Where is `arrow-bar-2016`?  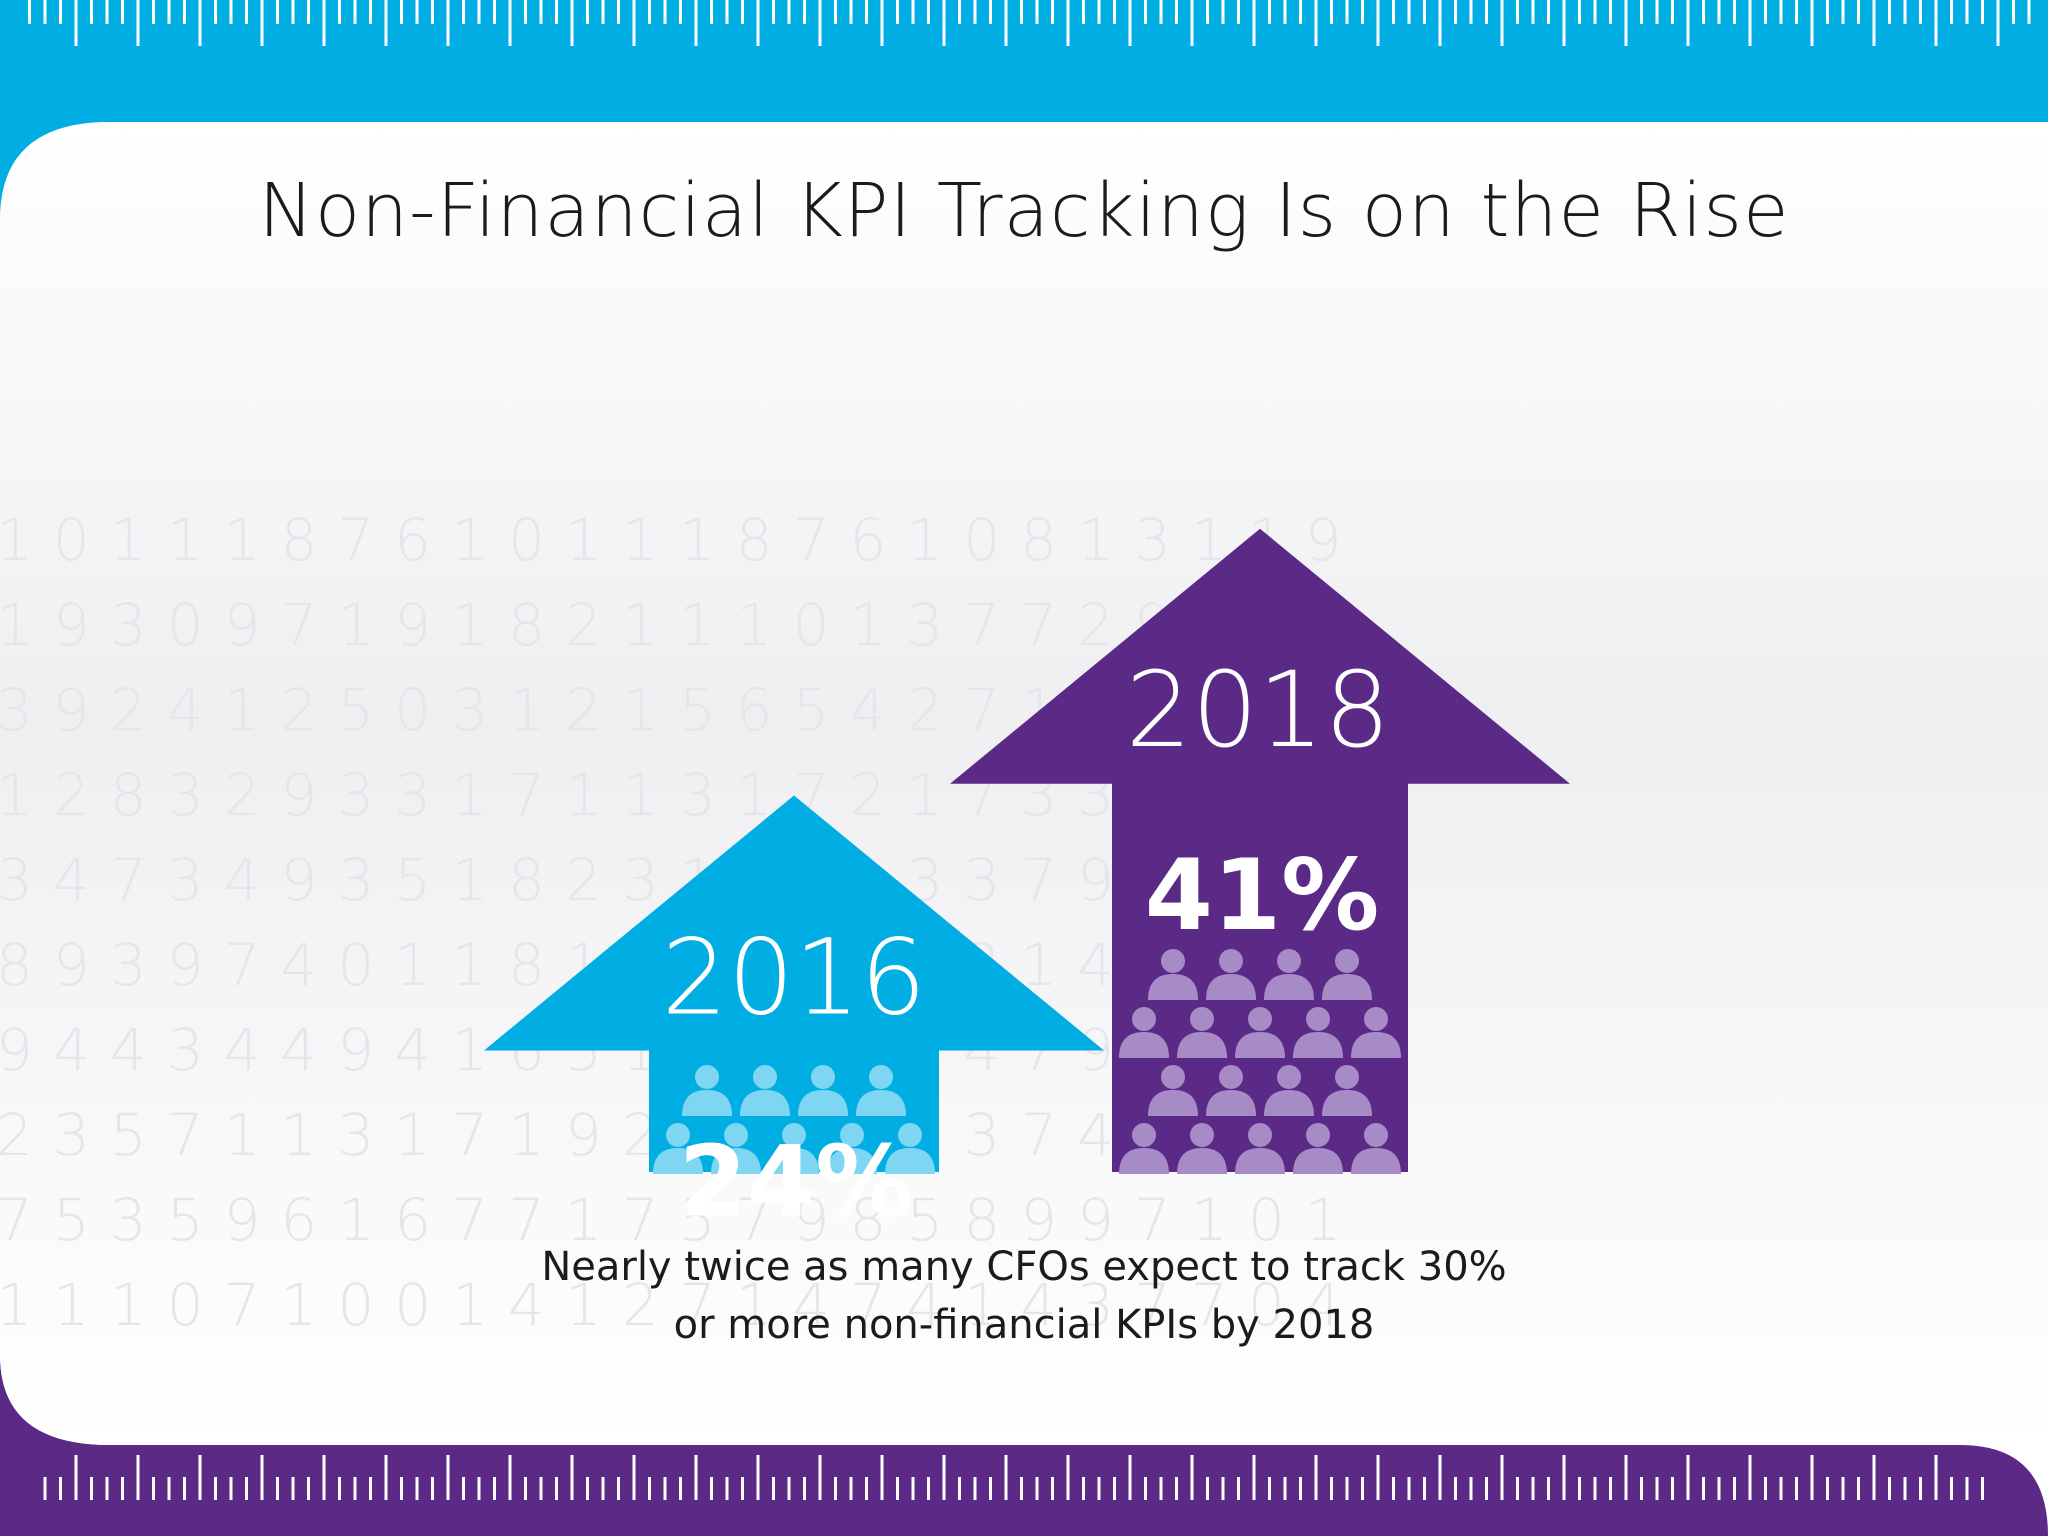
arrow-bar-2016 is located at coordinates (794, 983).